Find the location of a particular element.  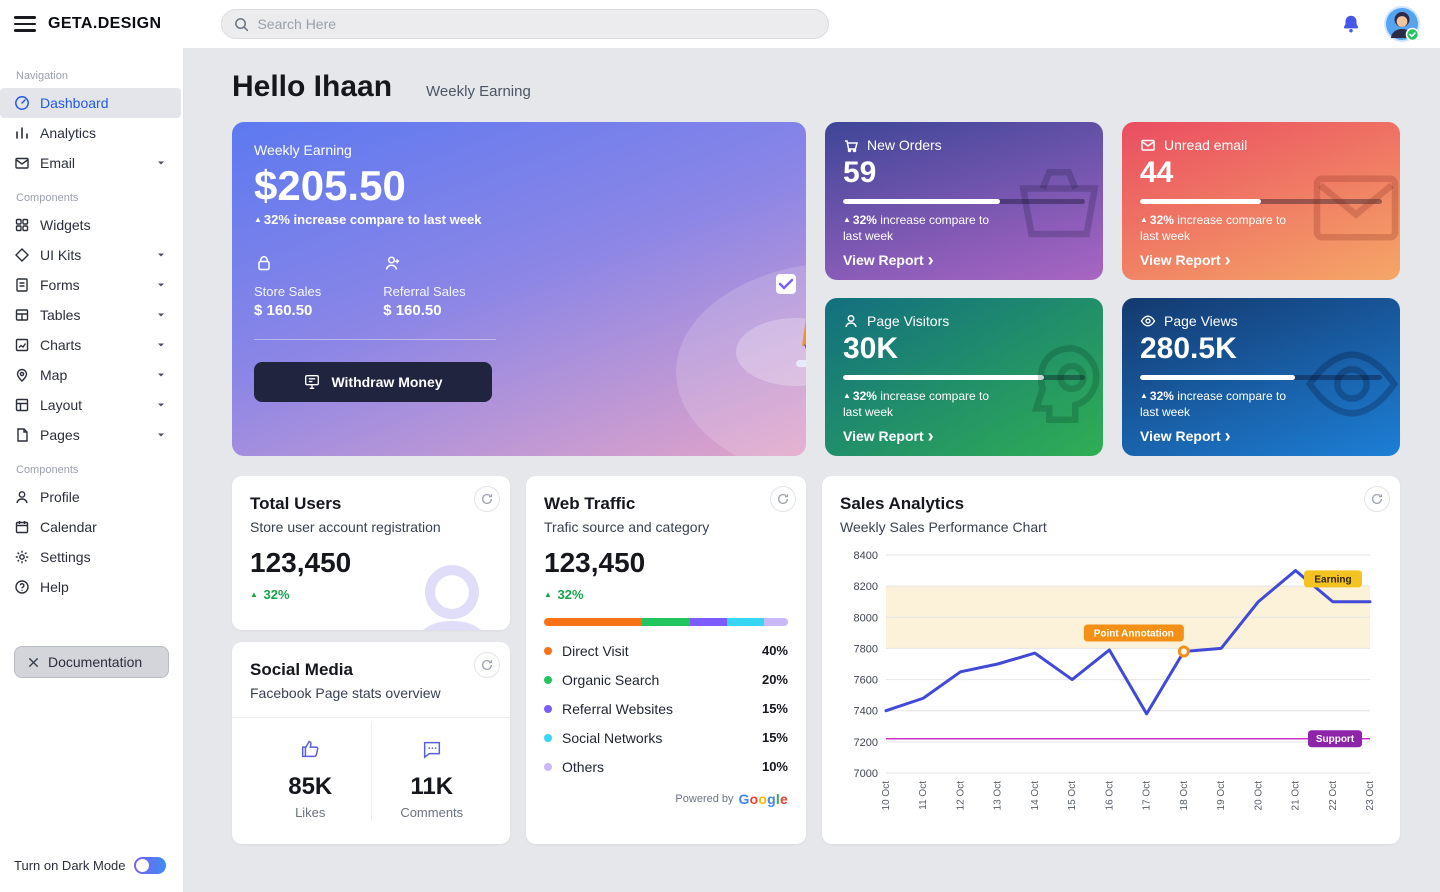

earning-amount: $205.50 is located at coordinates (330, 185).